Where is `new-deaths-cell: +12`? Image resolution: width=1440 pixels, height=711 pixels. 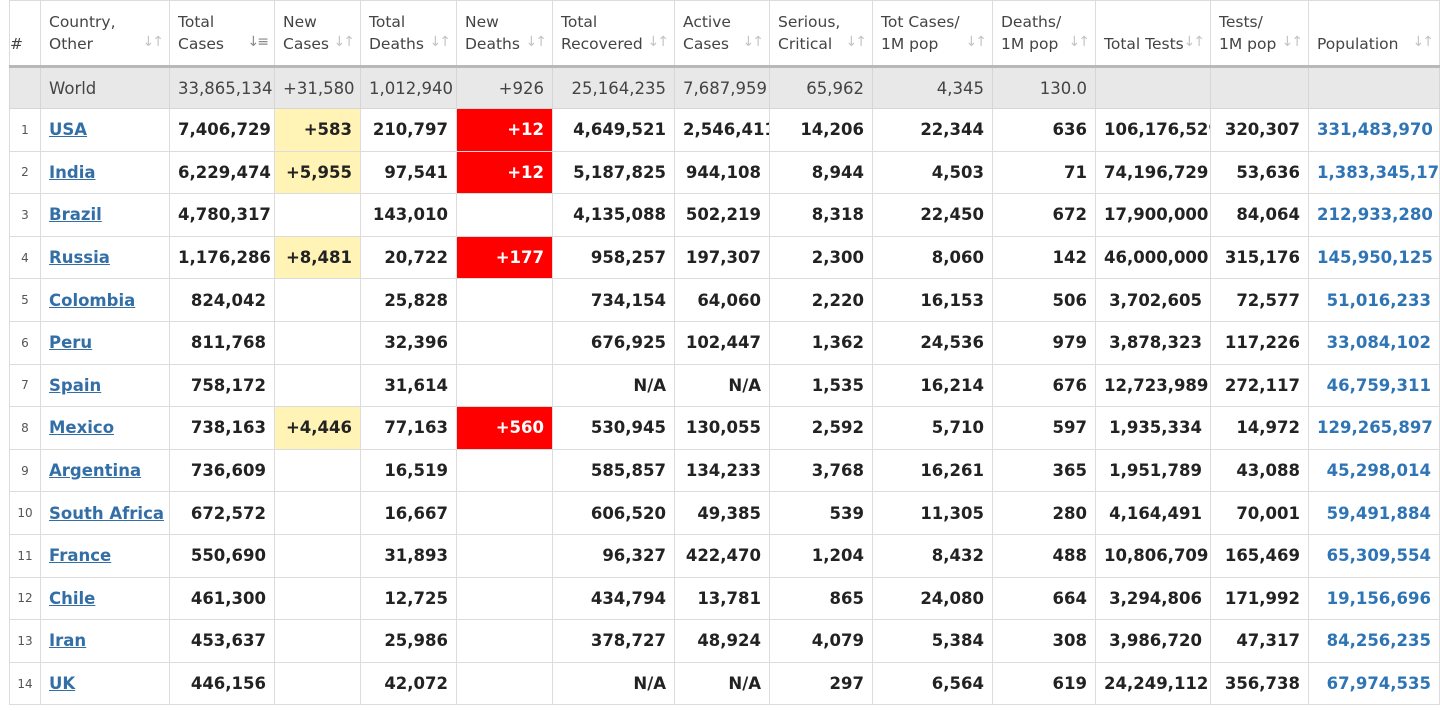
new-deaths-cell: +12 is located at coordinates (504, 130).